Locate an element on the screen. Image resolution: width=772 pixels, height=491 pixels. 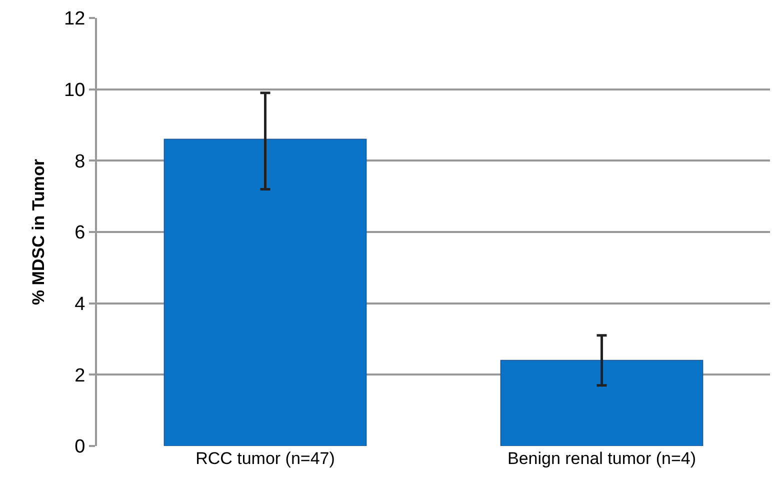
x-tick-label: RCC tumor (n=47) is located at coordinates (265, 458).